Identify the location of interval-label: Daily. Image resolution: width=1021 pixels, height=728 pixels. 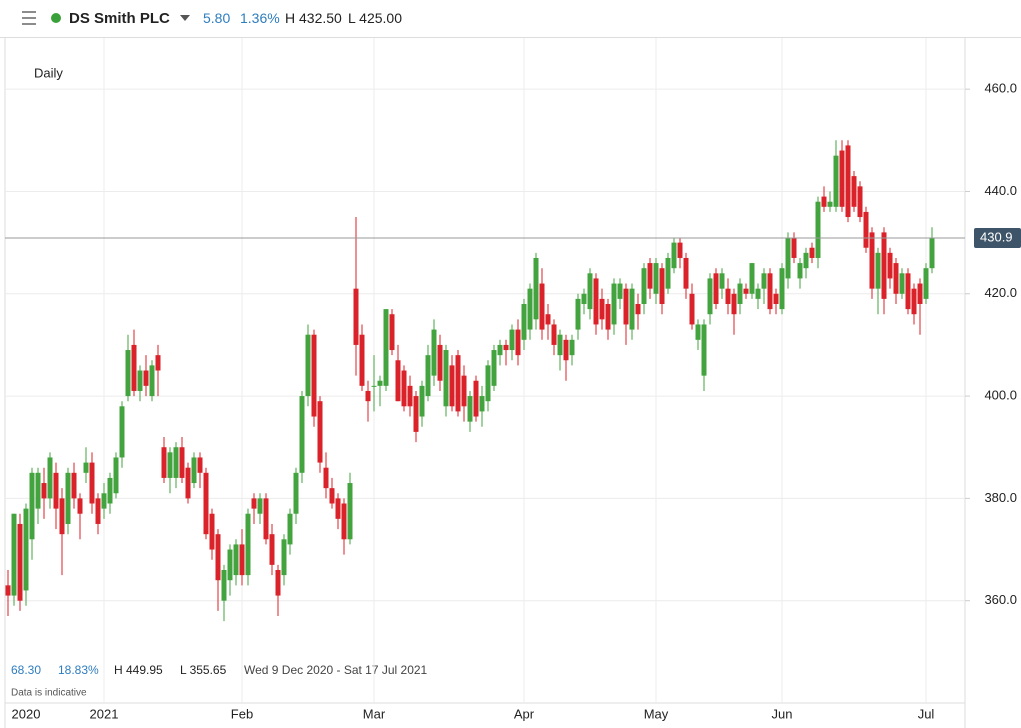
(48, 72).